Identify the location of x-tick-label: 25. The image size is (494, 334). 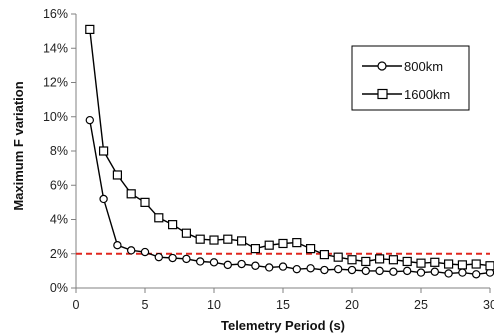
(421, 305).